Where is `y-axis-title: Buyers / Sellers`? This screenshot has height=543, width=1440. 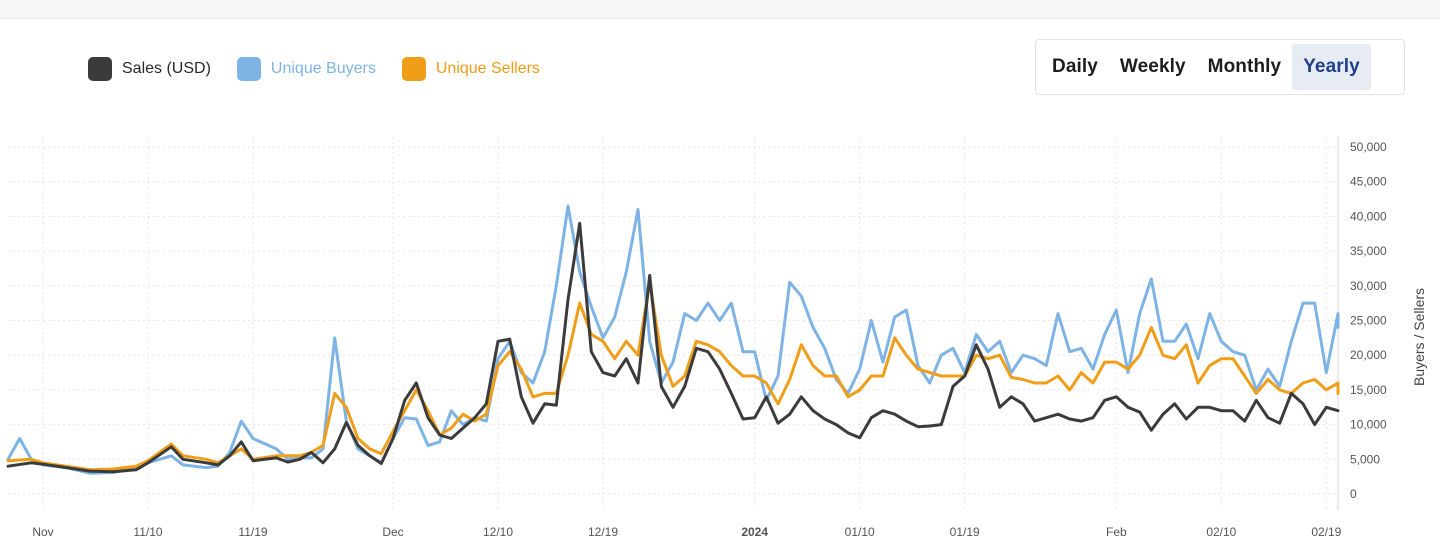
y-axis-title: Buyers / Sellers is located at coordinates (1419, 337).